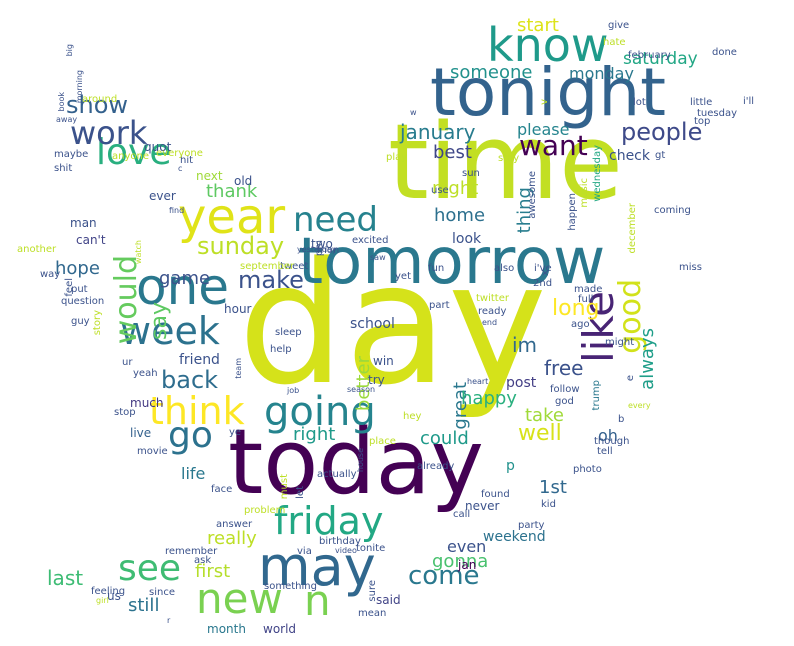  I want to click on word-x: x, so click(545, 273).